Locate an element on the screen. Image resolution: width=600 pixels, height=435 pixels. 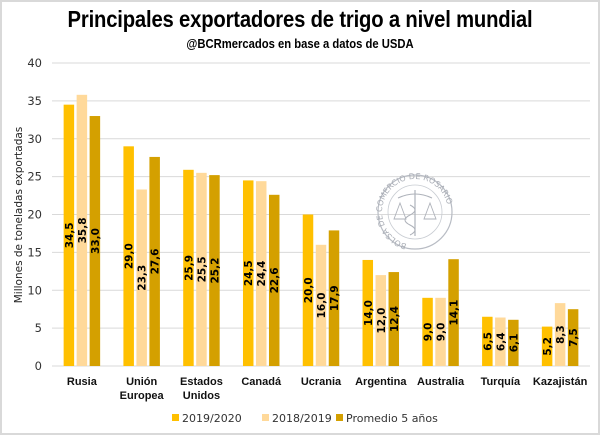
x-category-label: Unidos is located at coordinates (201, 396).